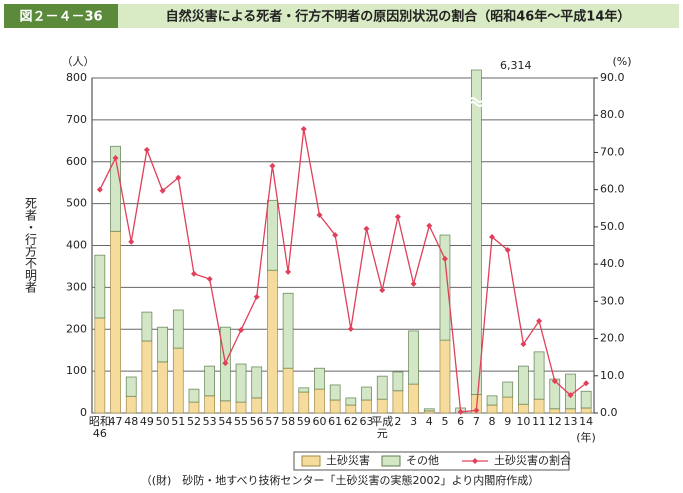 This screenshot has height=493, width=683. I want to click on y2-tick-label: 90.0, so click(612, 77).